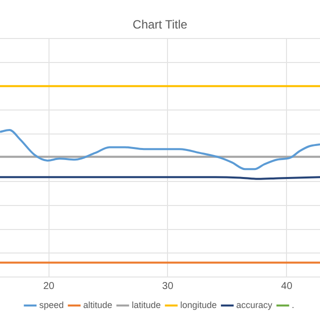  I want to click on legend-label: longitude, so click(198, 305).